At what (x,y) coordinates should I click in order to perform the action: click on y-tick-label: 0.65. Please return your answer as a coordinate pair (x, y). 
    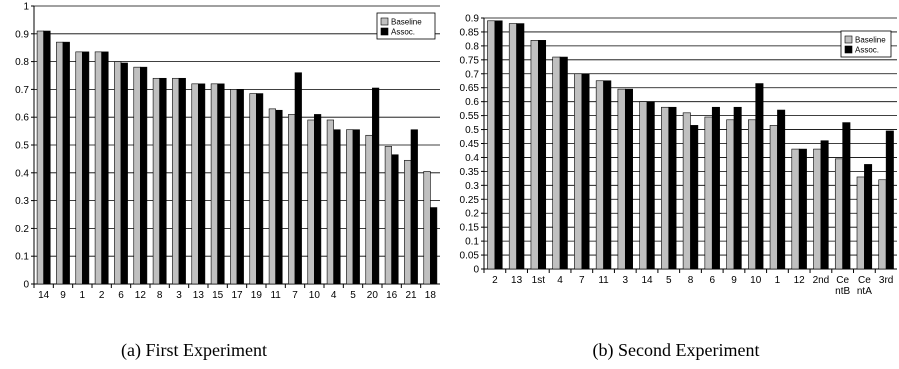
    Looking at the image, I should click on (470, 88).